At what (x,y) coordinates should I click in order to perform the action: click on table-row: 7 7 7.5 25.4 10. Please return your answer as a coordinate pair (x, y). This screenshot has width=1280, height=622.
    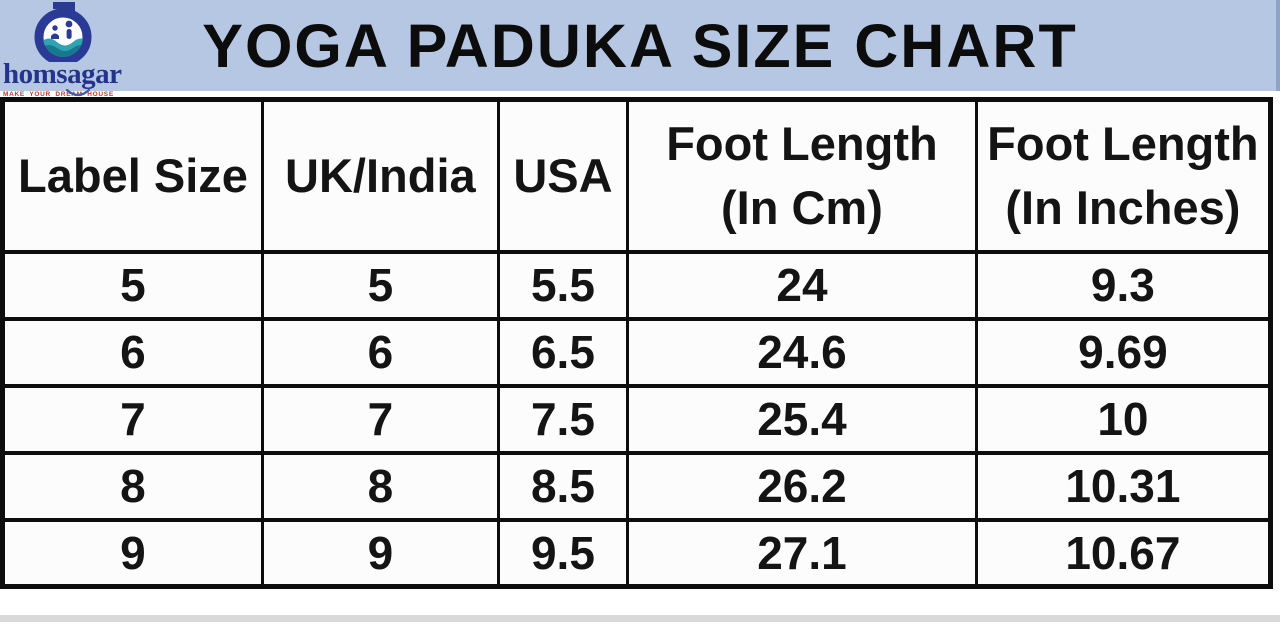
    Looking at the image, I should click on (637, 419).